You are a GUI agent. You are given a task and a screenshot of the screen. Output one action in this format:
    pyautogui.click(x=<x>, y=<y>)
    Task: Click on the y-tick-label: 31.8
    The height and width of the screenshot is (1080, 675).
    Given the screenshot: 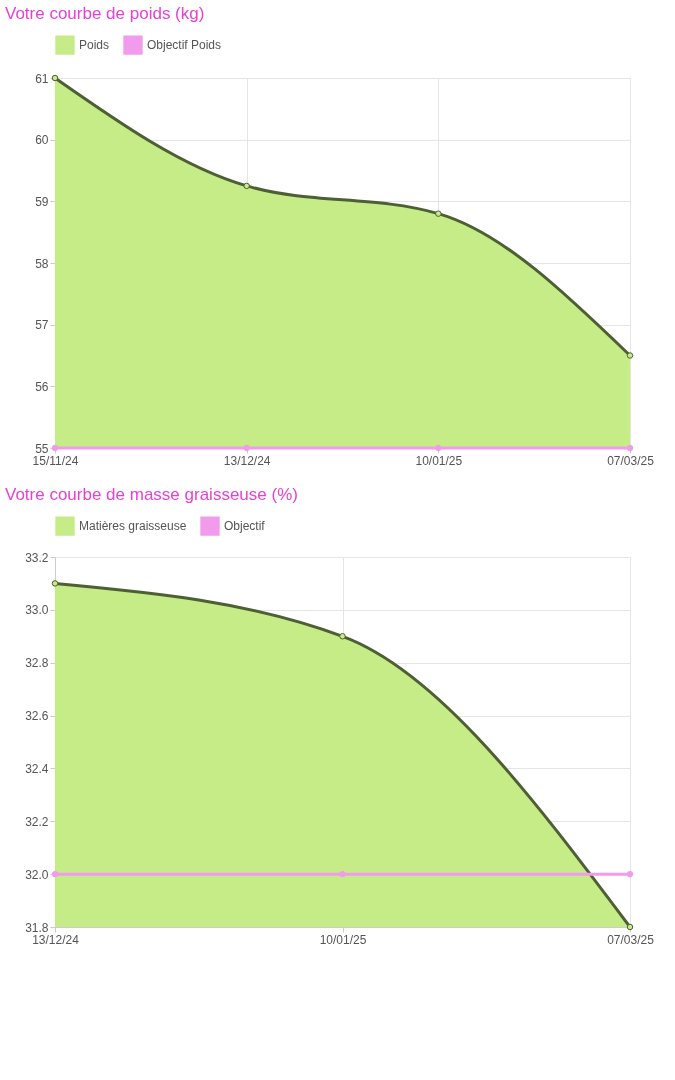 What is the action you would take?
    pyautogui.click(x=37, y=927)
    